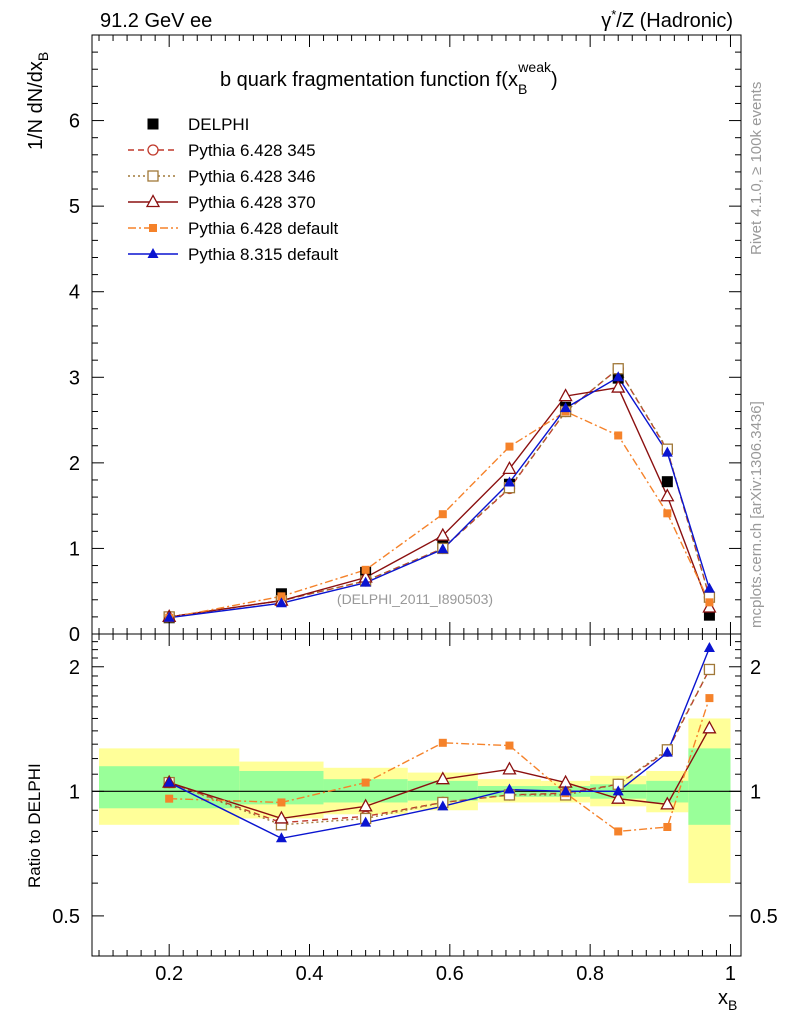 Image resolution: width=786 pixels, height=1024 pixels. What do you see at coordinates (674, 21) in the screenshot?
I see `header-process-rest: /Z (Hadronic)` at bounding box center [674, 21].